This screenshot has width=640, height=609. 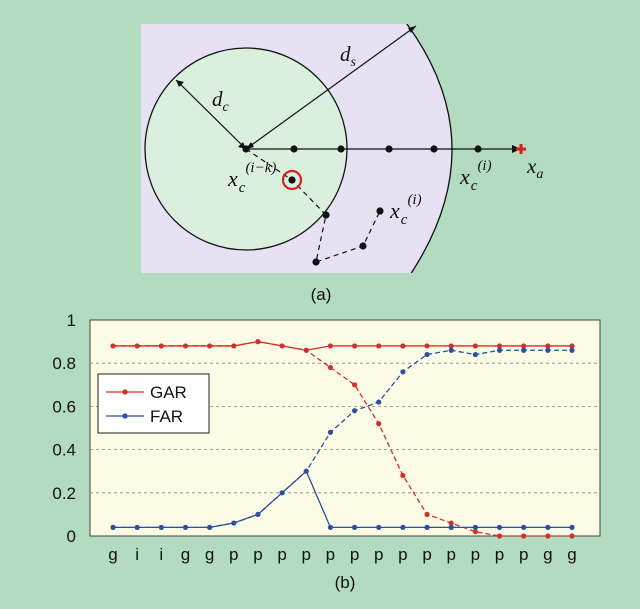 What do you see at coordinates (71, 536) in the screenshot?
I see `y-tick-label: 0` at bounding box center [71, 536].